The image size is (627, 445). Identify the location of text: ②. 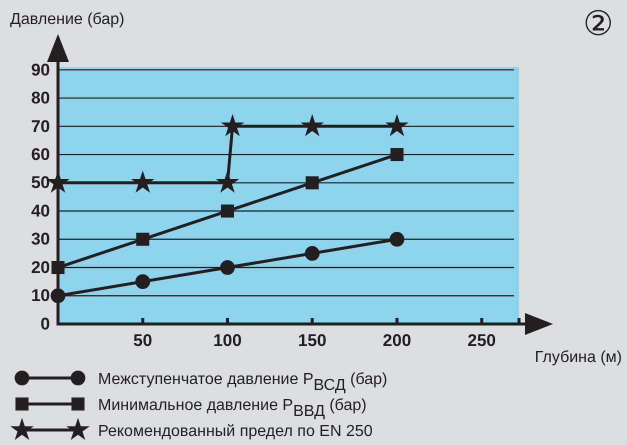
(598, 24).